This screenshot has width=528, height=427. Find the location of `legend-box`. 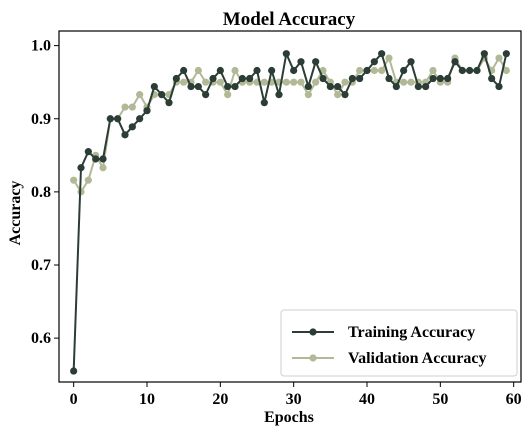

legend-box is located at coordinates (399, 343).